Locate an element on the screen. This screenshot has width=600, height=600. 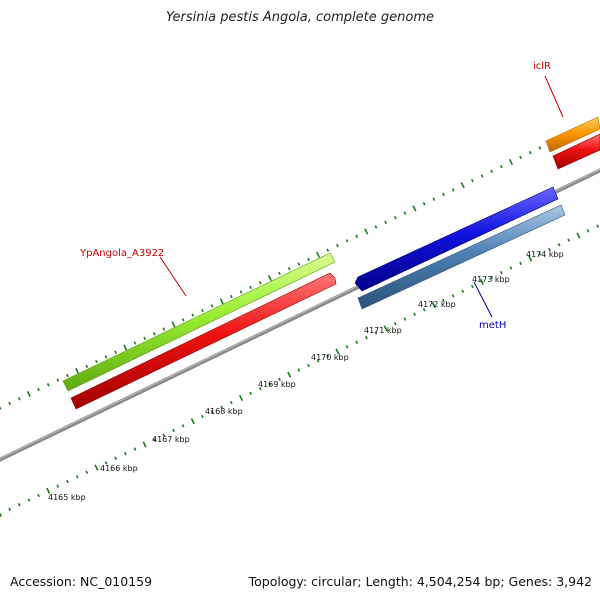
tick-label: 4174 kbp is located at coordinates (545, 254).